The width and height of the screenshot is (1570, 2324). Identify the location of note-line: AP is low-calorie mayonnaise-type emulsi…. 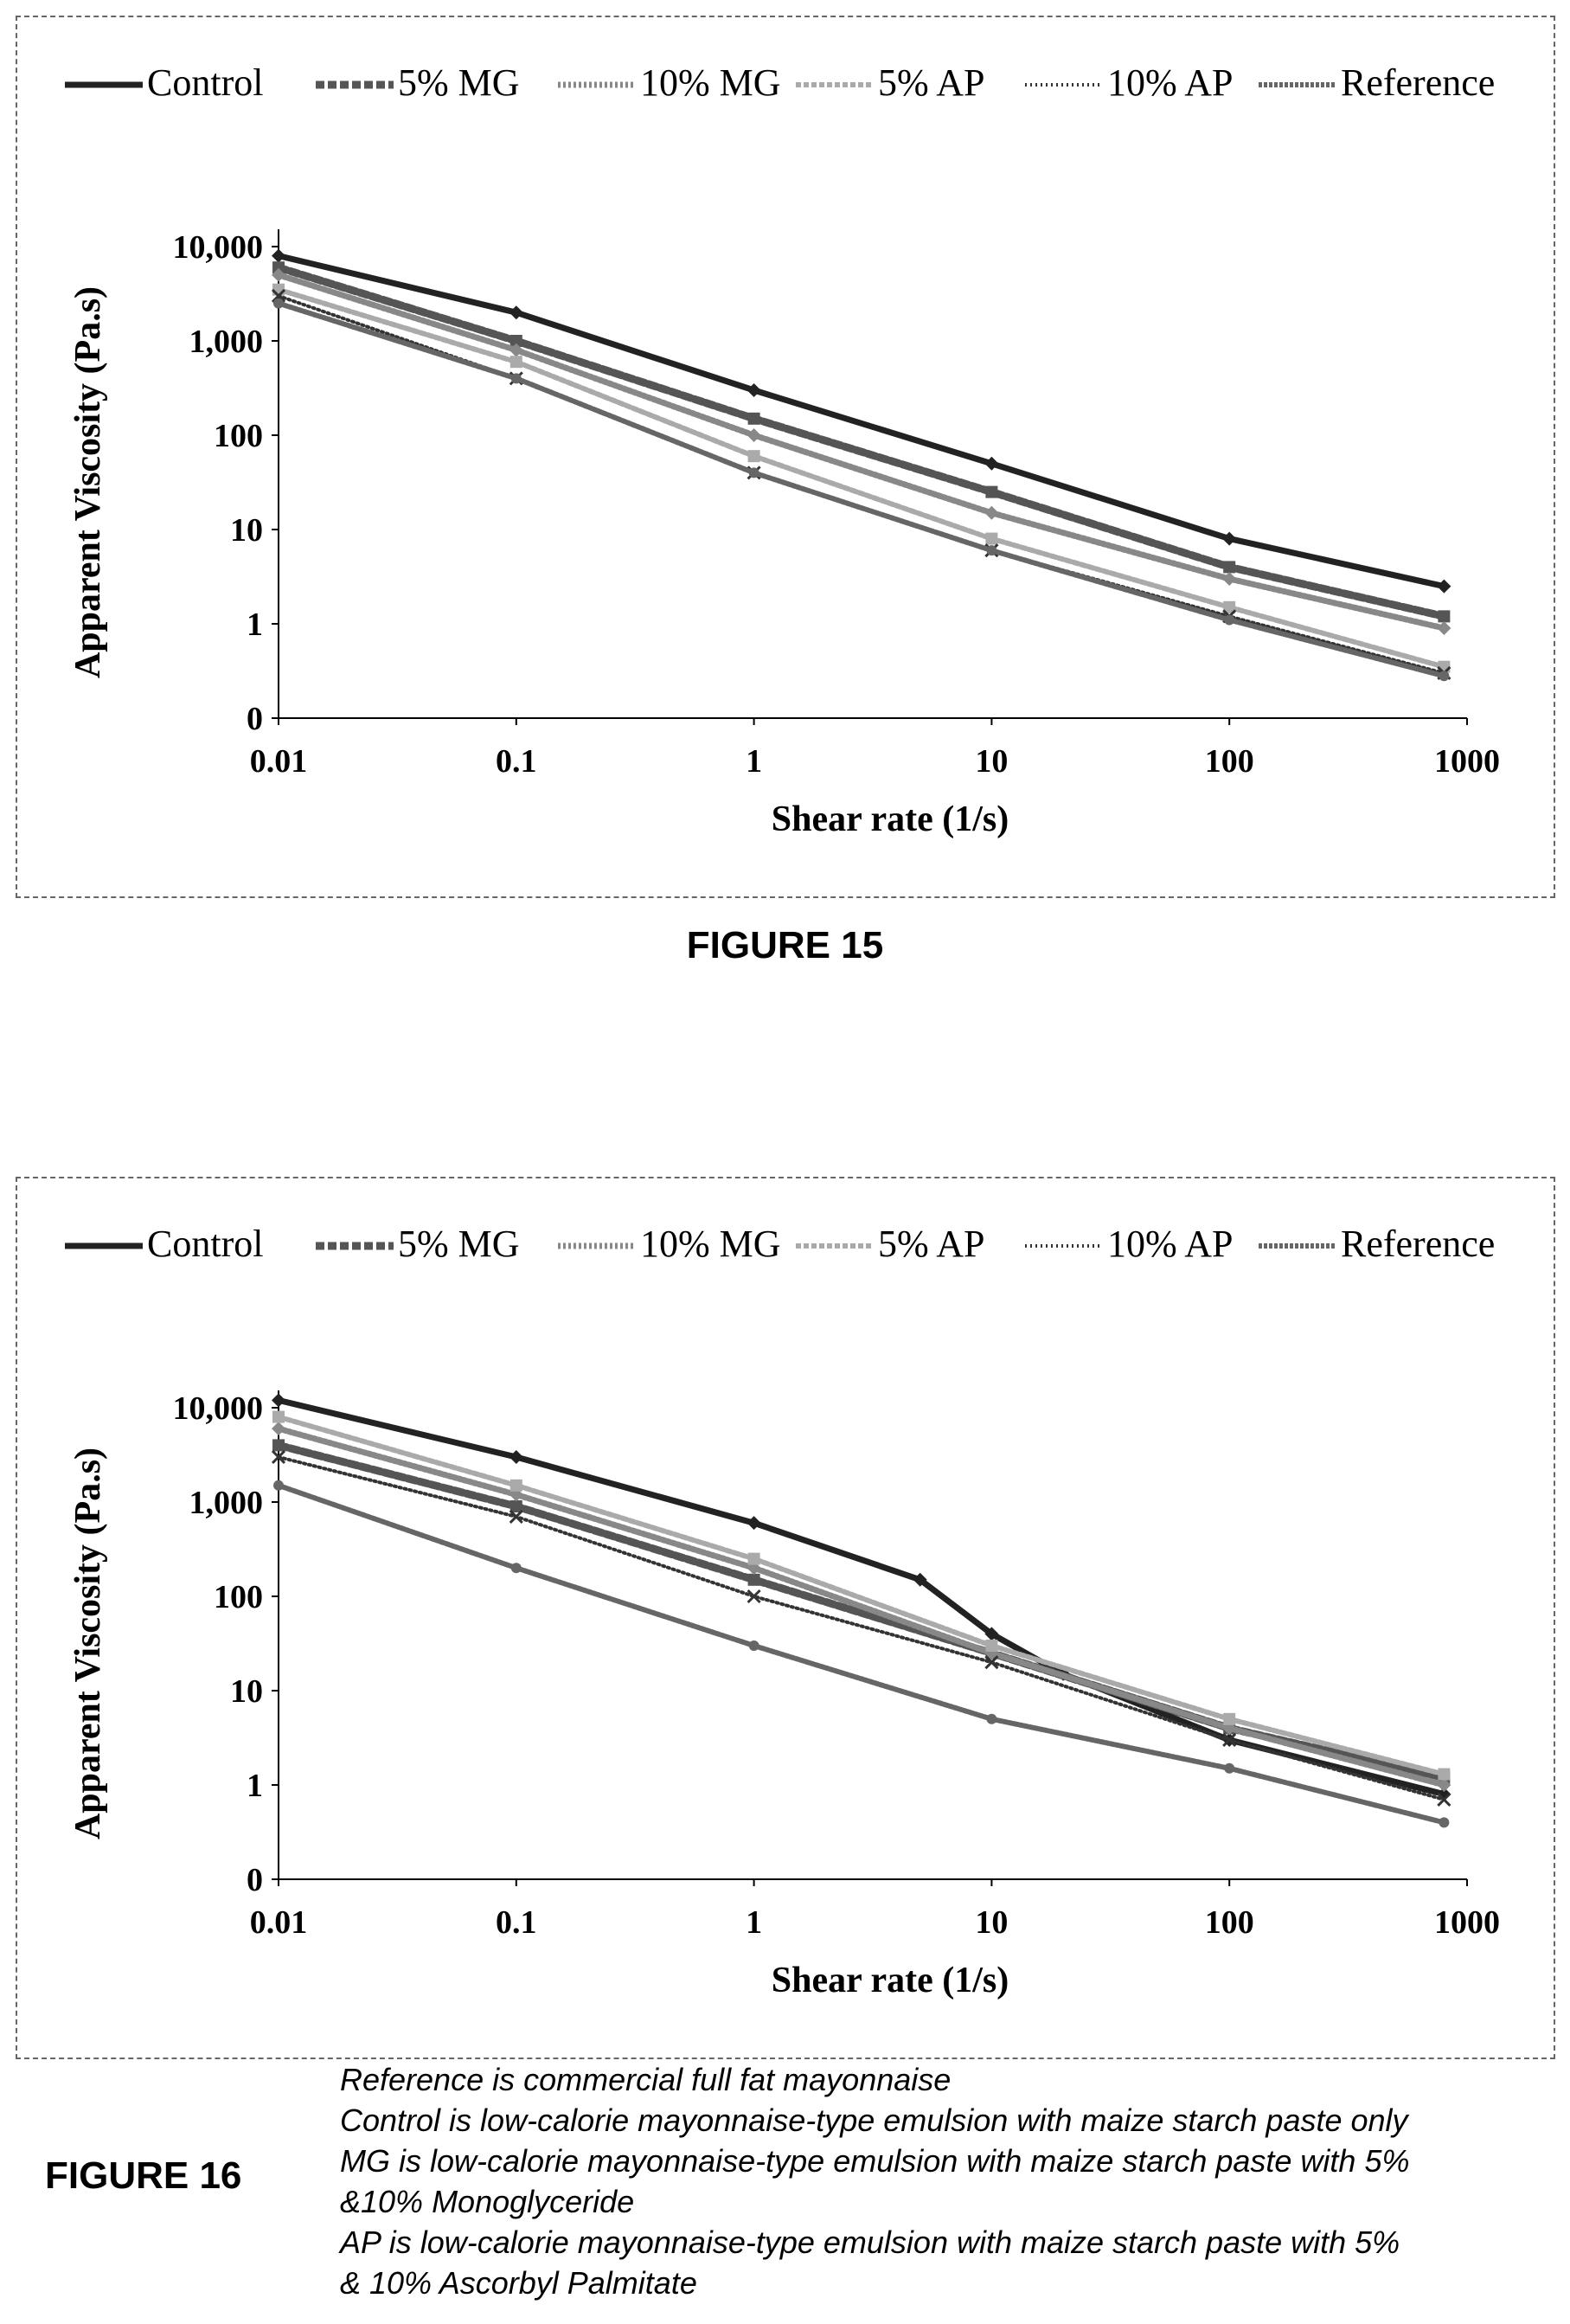
(870, 2242).